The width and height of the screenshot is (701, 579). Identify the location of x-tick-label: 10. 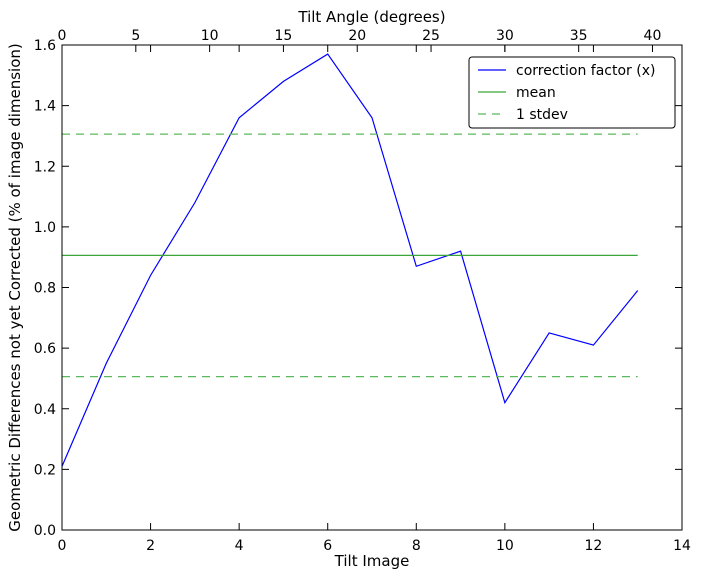
(505, 546).